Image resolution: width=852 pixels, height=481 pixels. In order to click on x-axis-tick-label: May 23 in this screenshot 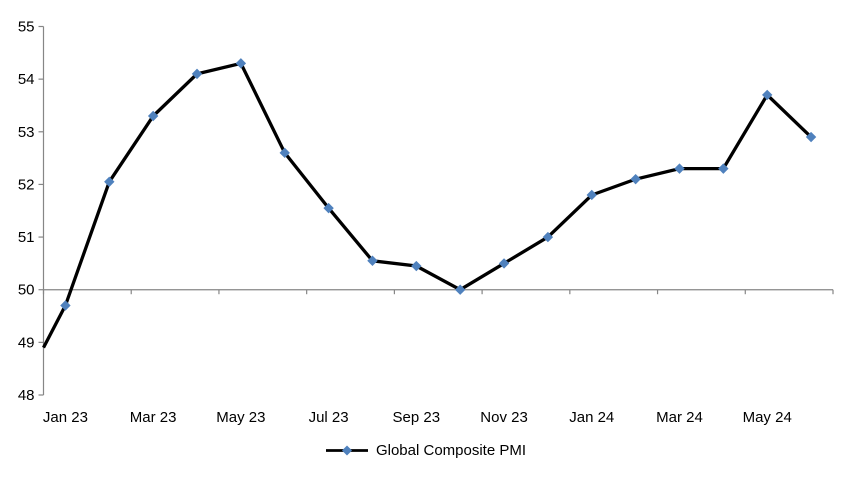, I will do `click(240, 417)`.